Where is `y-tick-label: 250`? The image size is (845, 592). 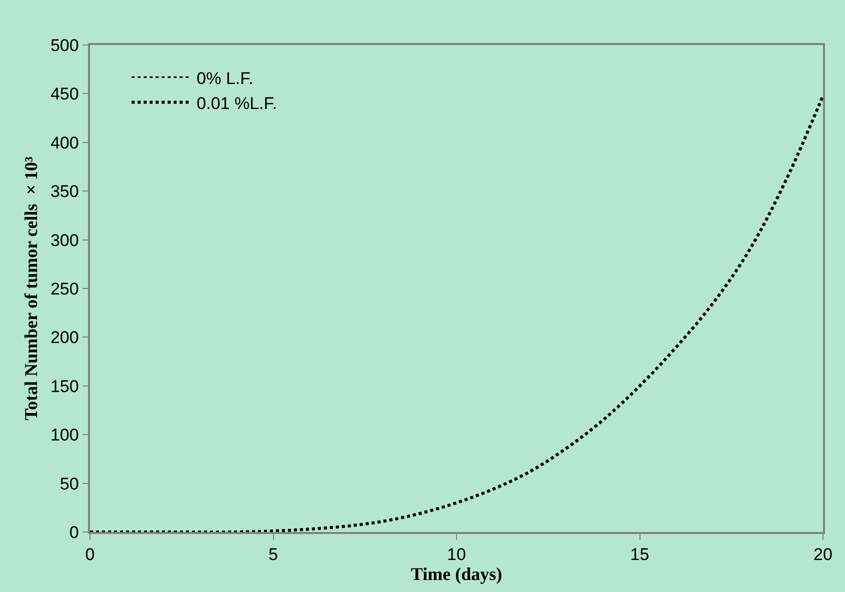
y-tick-label: 250 is located at coordinates (64, 288).